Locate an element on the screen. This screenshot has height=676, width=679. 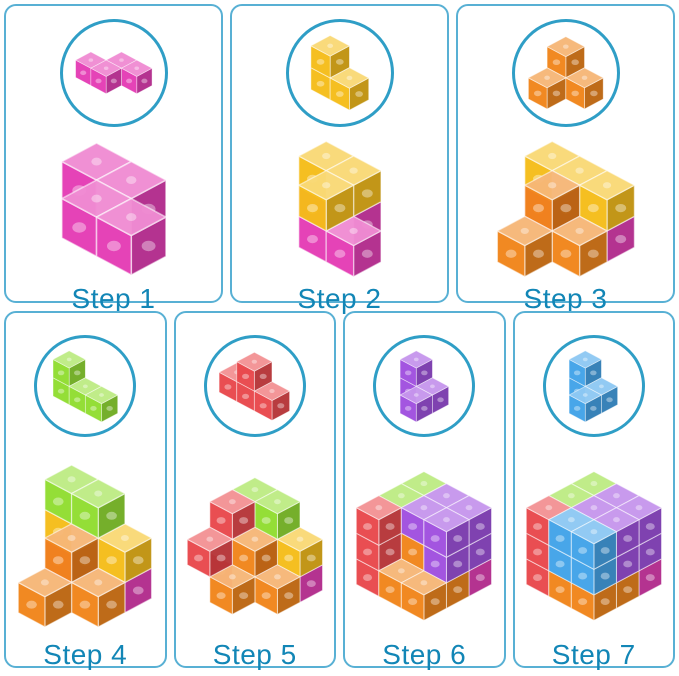
step-panel-2: Step 2 is located at coordinates (339, 159).